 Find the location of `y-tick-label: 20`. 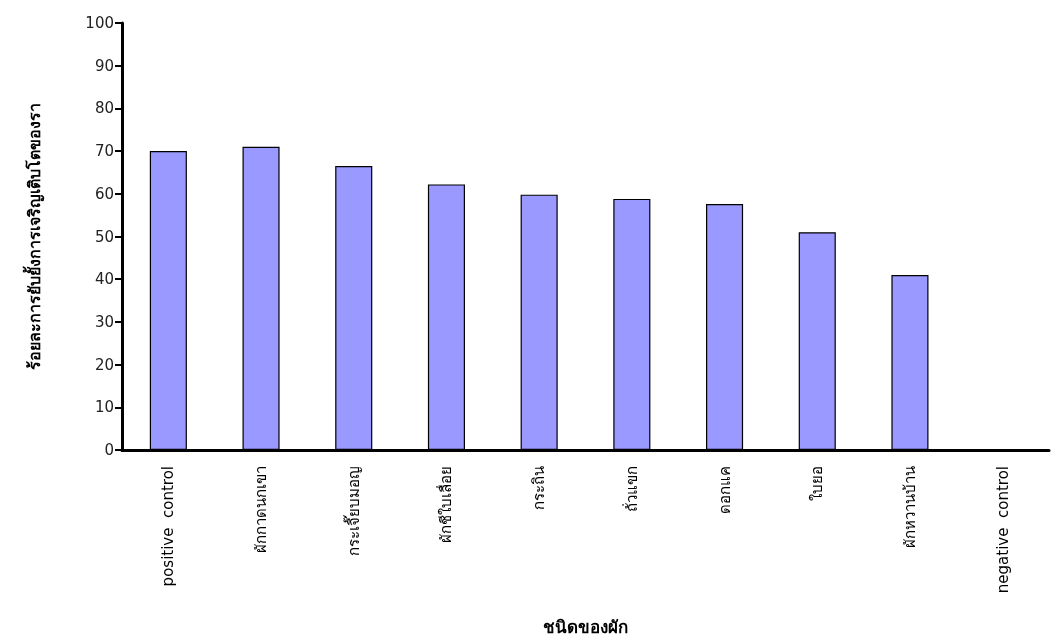

y-tick-label: 20 is located at coordinates (104, 364).